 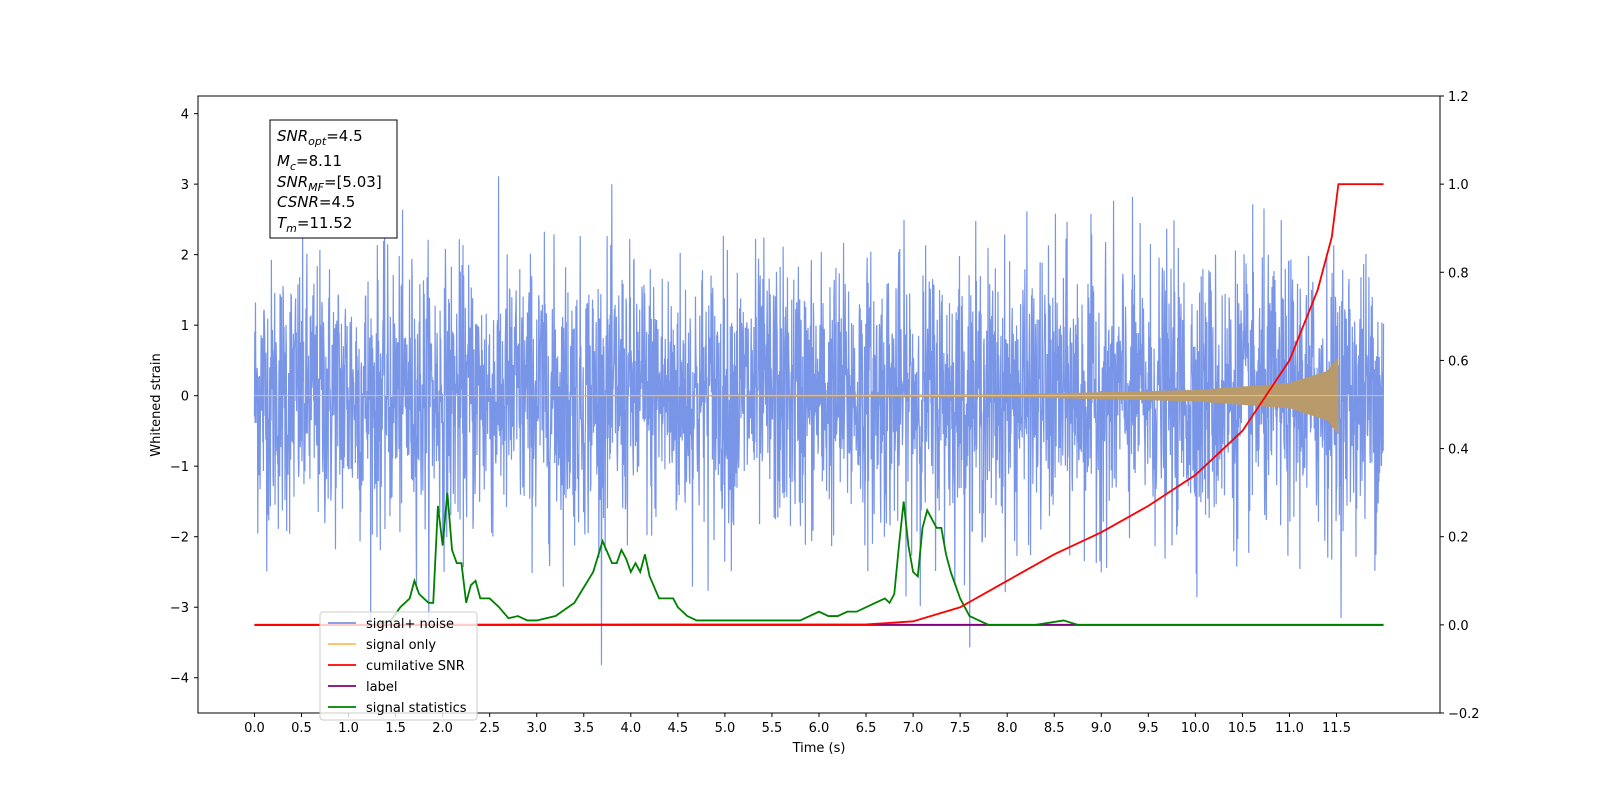 I want to click on x-tick-label: 2.0, so click(x=442, y=728).